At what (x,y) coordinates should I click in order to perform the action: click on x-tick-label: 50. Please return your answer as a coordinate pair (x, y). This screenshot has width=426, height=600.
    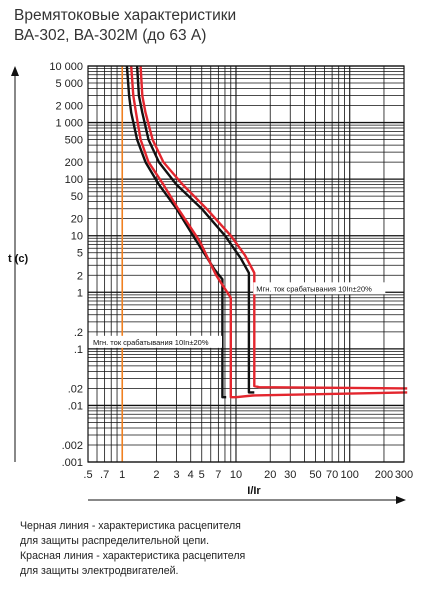
    Looking at the image, I should click on (315, 475).